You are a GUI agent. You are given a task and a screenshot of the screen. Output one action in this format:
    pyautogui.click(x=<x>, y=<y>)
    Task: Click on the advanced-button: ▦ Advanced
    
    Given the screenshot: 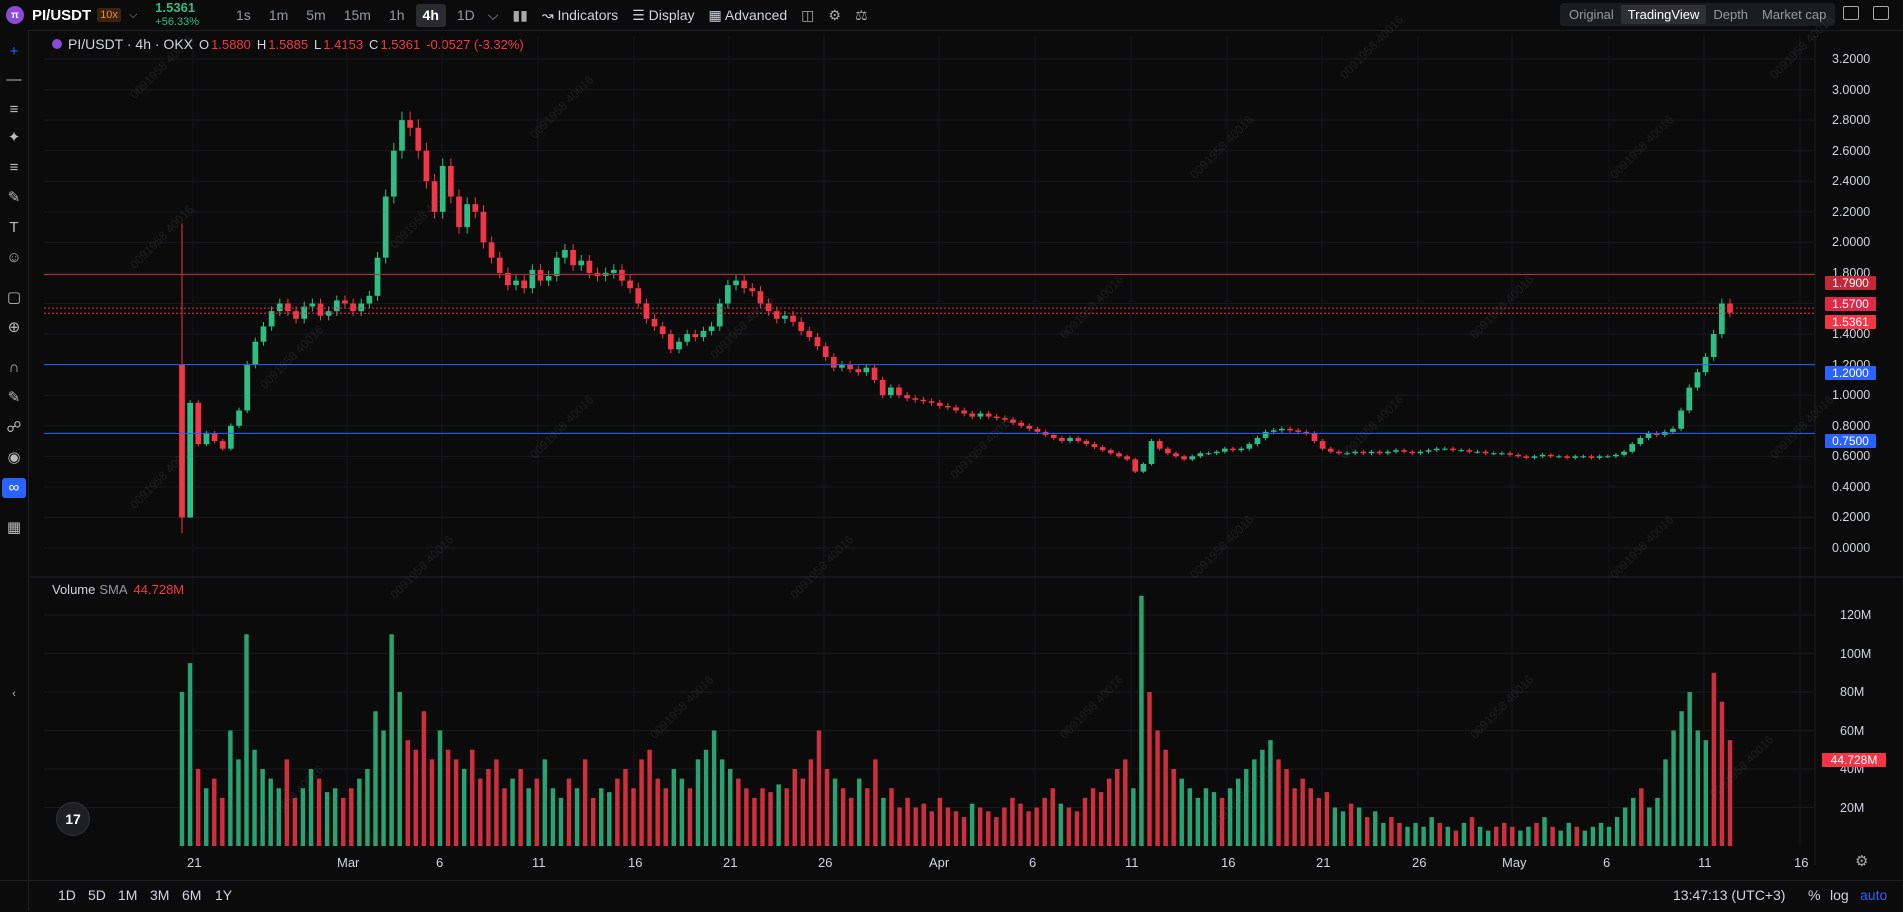 What is the action you would take?
    pyautogui.click(x=748, y=15)
    